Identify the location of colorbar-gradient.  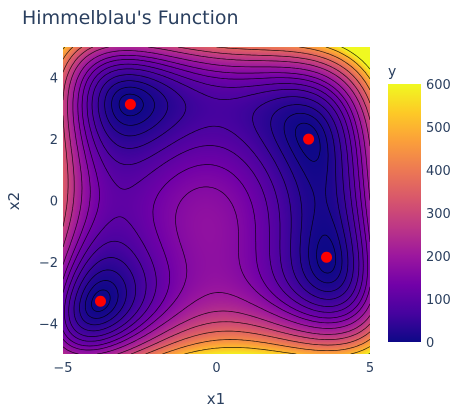
(404, 213).